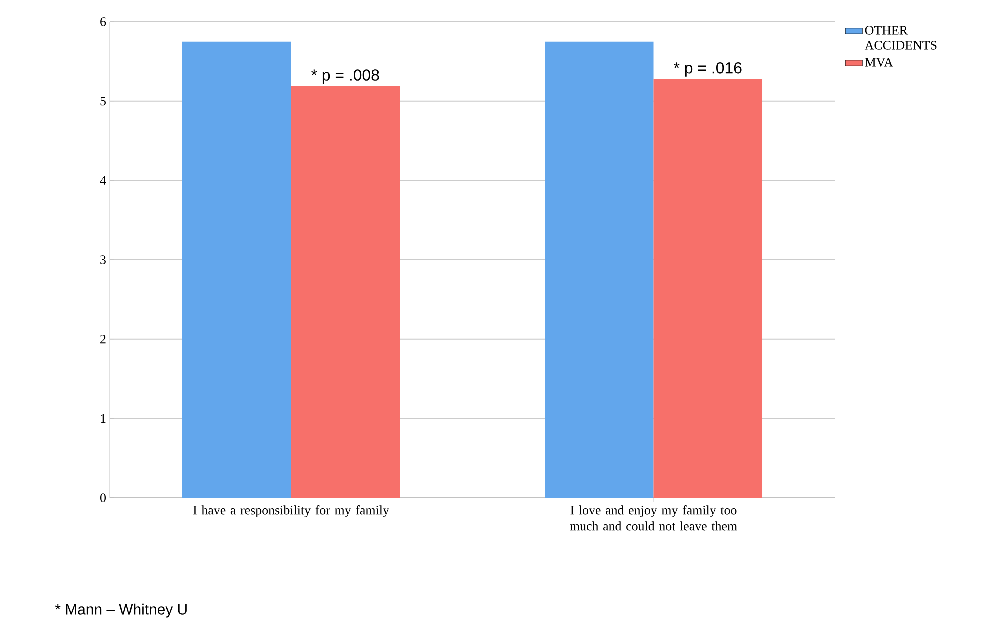 The height and width of the screenshot is (621, 997). I want to click on y-tick-label: 3, so click(103, 260).